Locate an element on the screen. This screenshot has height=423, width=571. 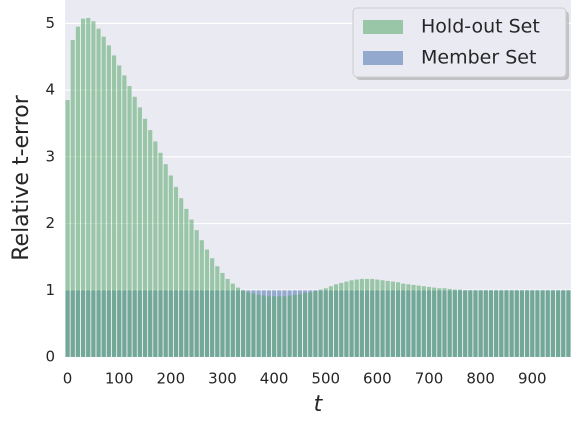
y-tick-label: 4 is located at coordinates (50, 90).